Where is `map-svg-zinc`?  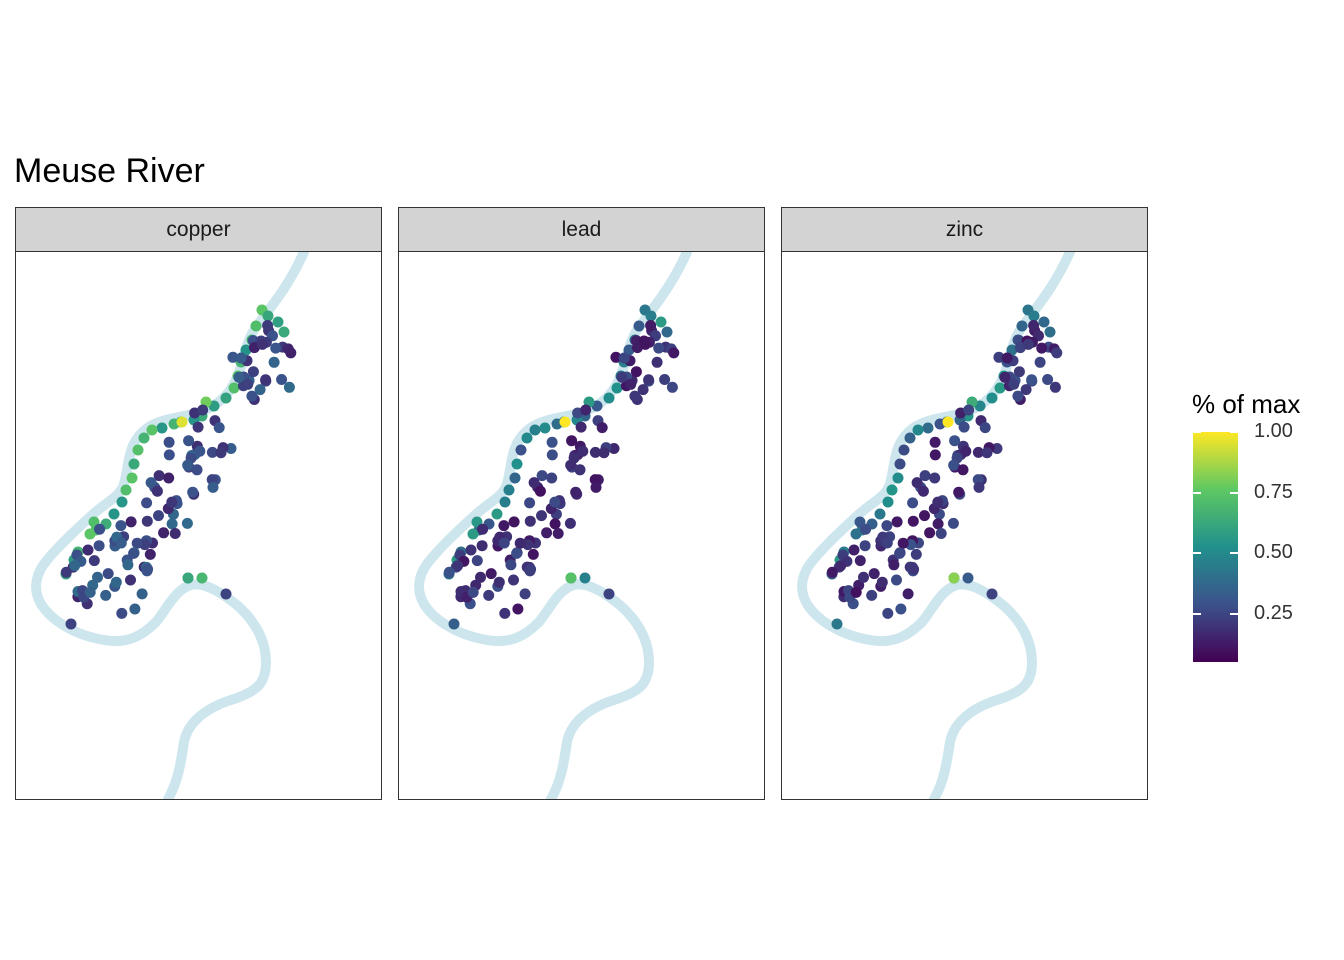 map-svg-zinc is located at coordinates (936, 525).